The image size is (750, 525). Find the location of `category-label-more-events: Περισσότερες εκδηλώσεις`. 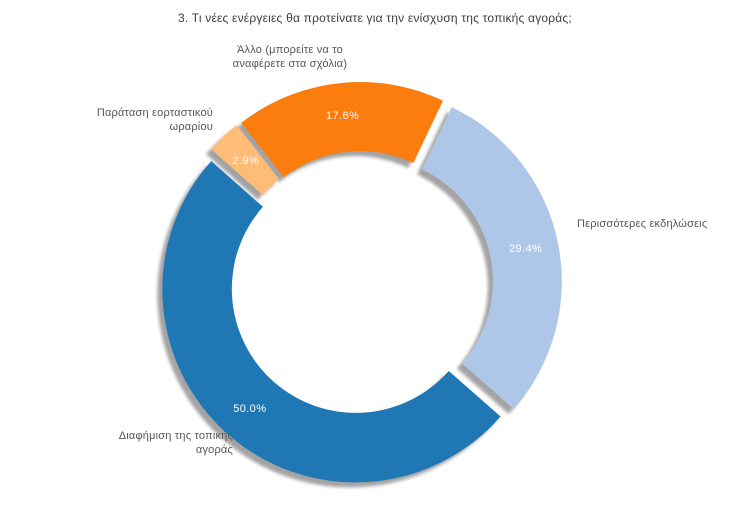

category-label-more-events: Περισσότερες εκδηλώσεις is located at coordinates (642, 224).